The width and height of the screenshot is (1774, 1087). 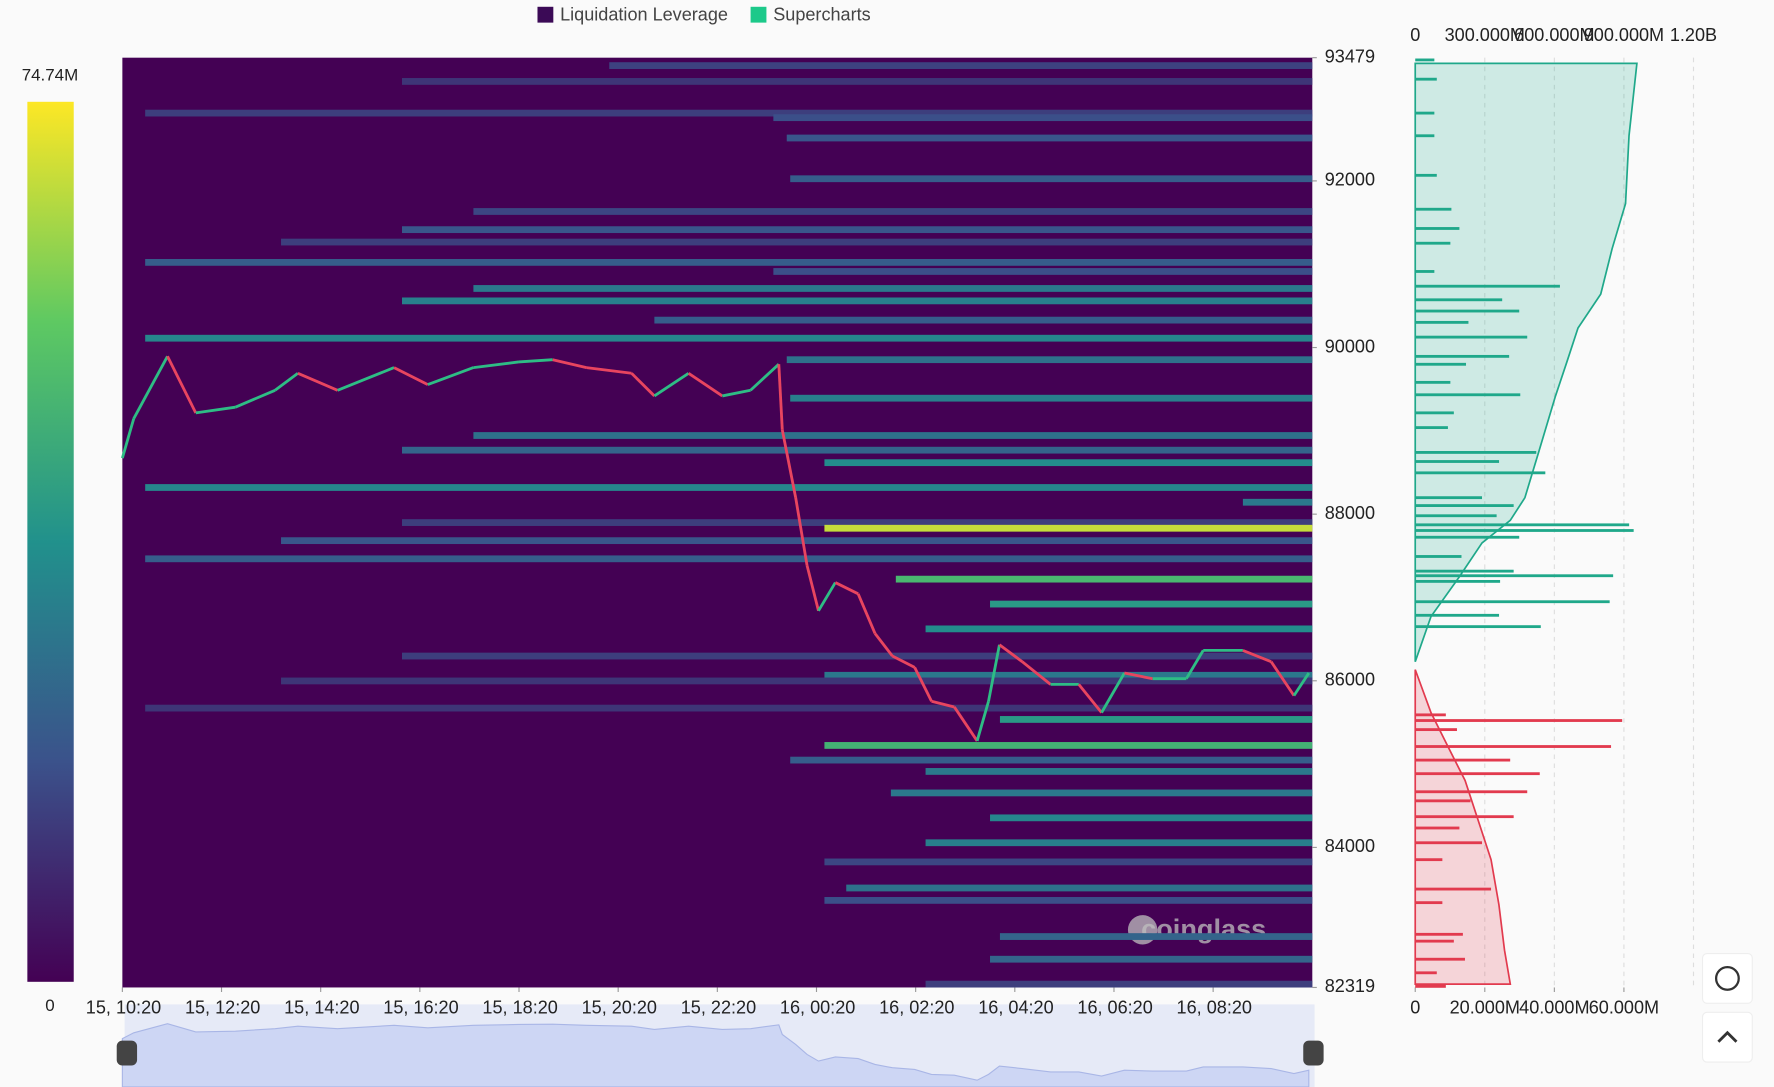 What do you see at coordinates (715, 1055) in the screenshot?
I see `navigator-area` at bounding box center [715, 1055].